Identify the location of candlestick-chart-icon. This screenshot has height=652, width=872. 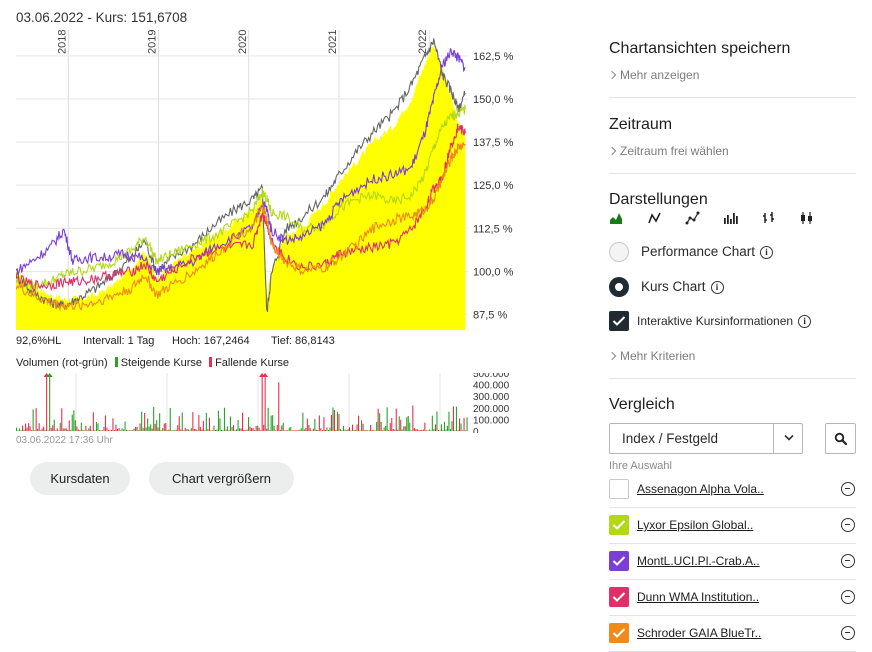
(818, 218).